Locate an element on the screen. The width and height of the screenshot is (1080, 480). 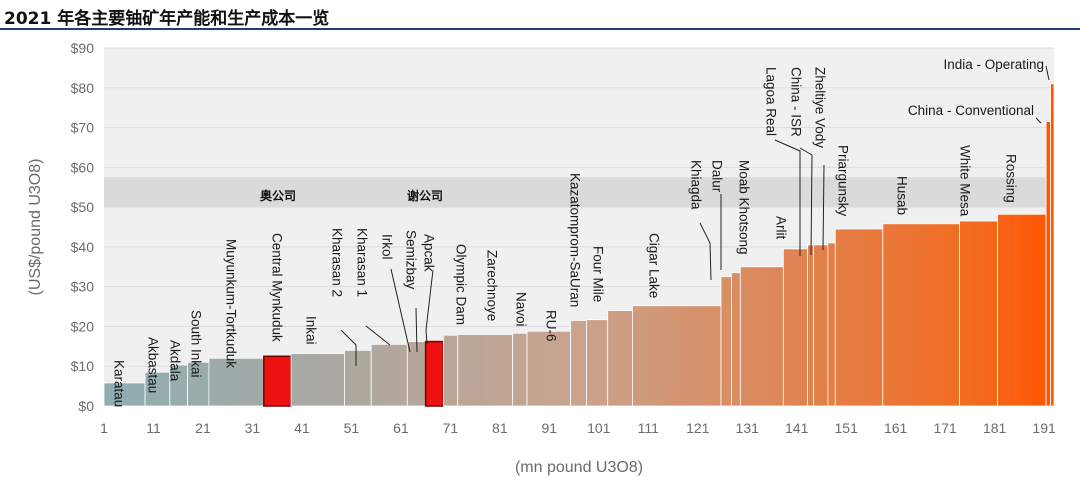
x-tick-label: 11 is located at coordinates (153, 428).